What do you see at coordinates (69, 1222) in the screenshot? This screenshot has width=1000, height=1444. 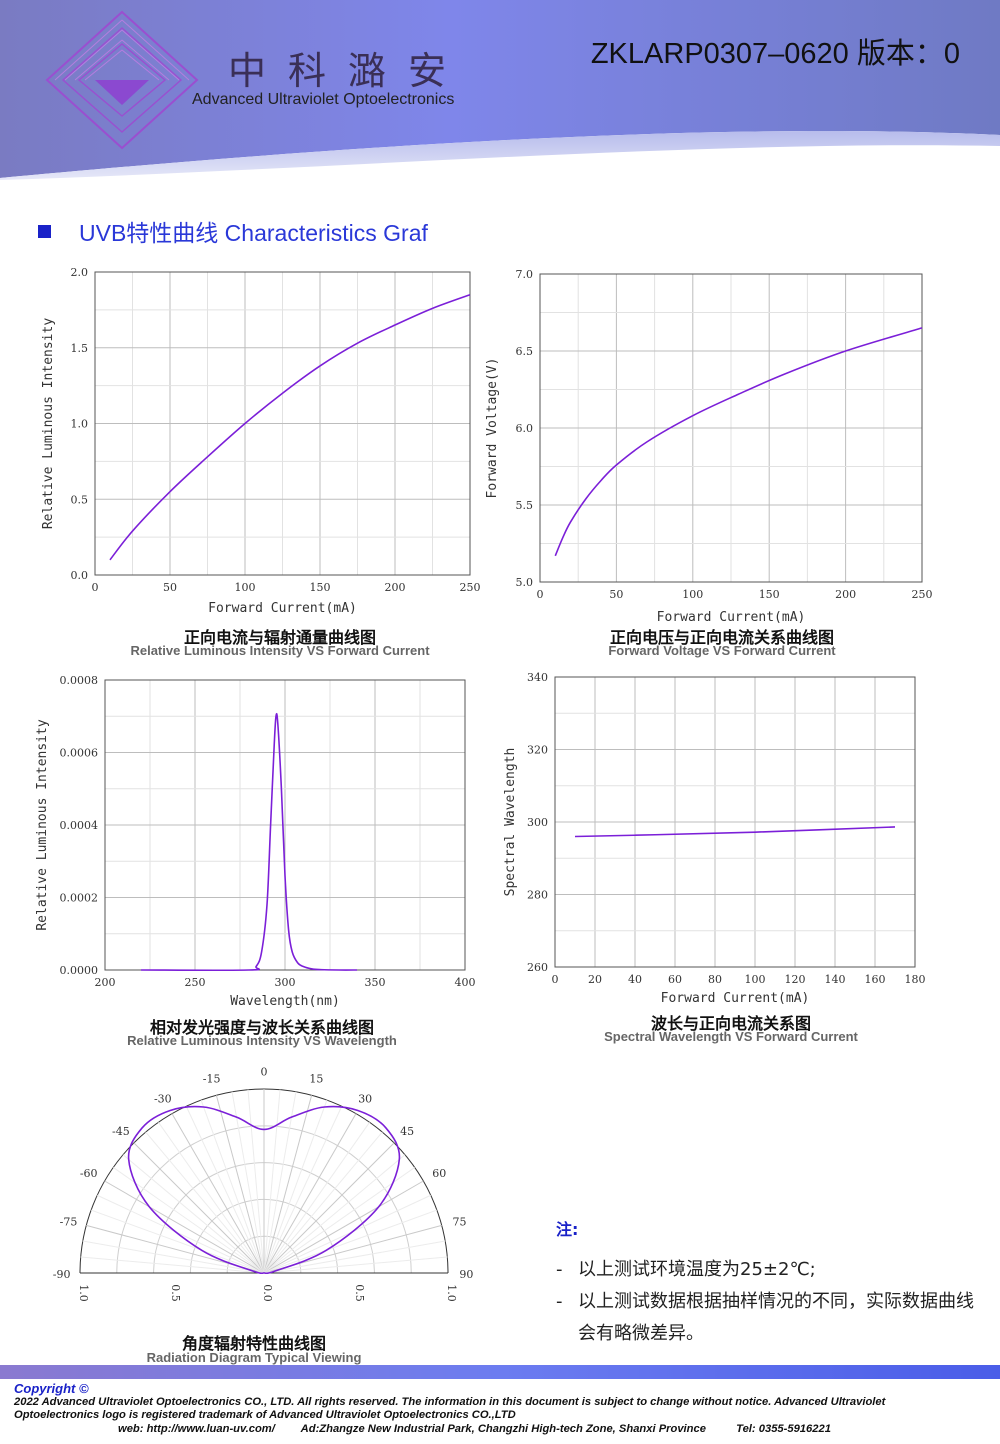 I see `polar-angle-label: -75` at bounding box center [69, 1222].